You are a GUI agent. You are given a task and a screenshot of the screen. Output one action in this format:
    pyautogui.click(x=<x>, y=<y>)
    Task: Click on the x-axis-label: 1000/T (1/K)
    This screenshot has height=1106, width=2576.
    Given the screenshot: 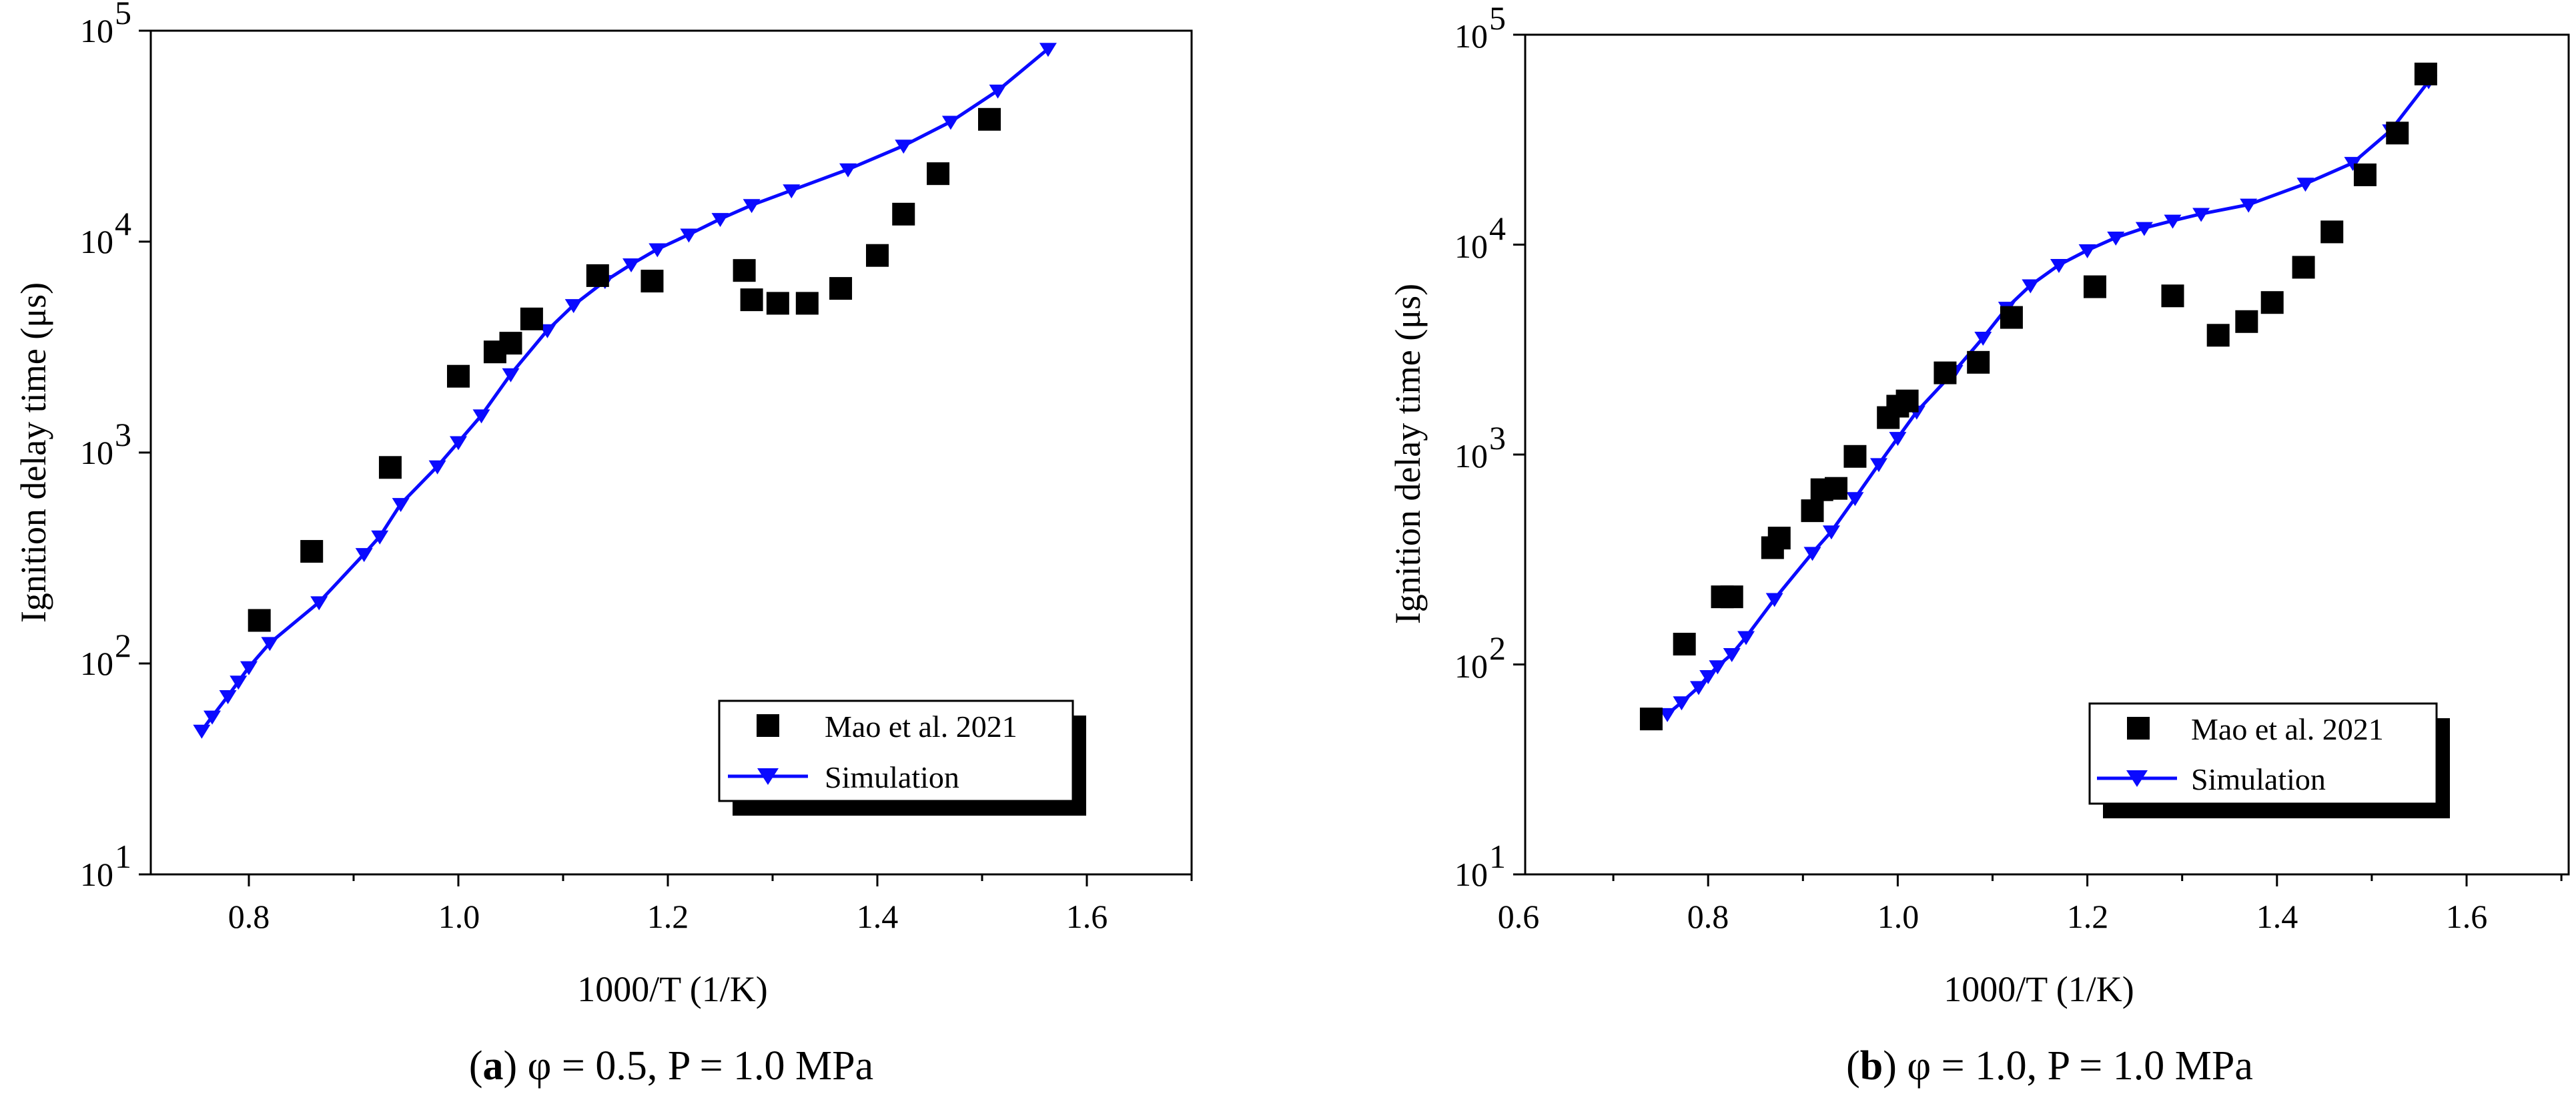 What is the action you would take?
    pyautogui.click(x=672, y=989)
    